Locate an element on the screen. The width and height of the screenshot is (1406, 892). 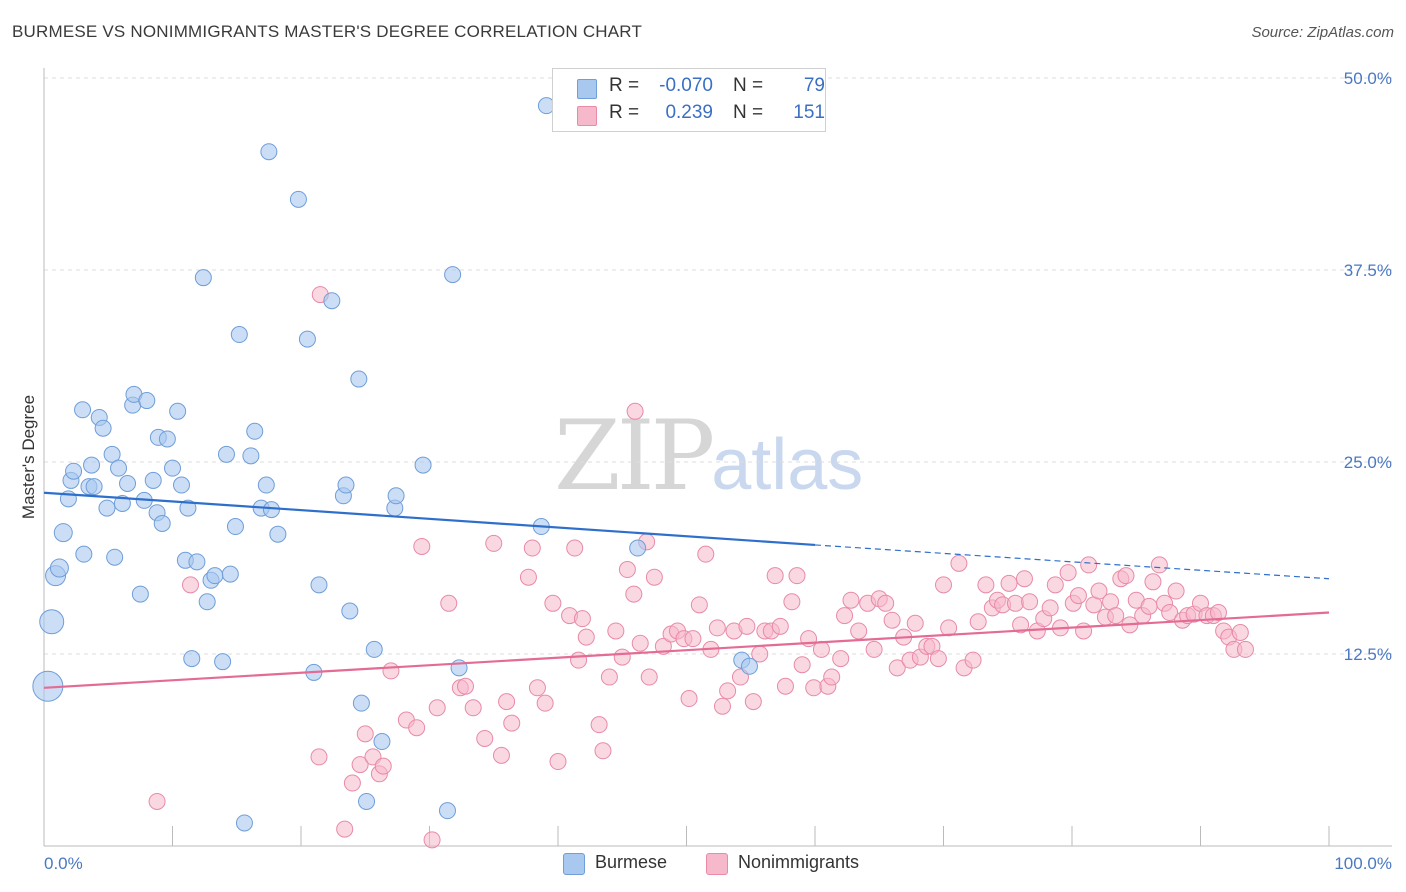
legend-r-value: 0.239 is located at coordinates (689, 112).